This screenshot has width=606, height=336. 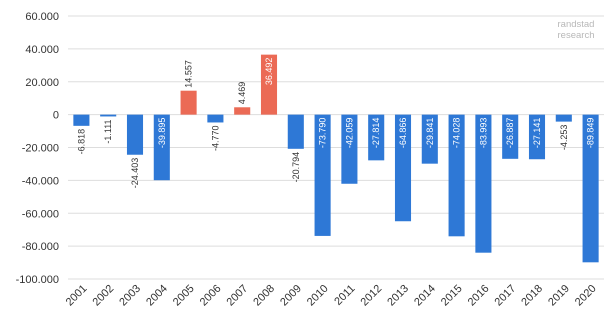 I want to click on bar-2020, so click(x=590, y=188).